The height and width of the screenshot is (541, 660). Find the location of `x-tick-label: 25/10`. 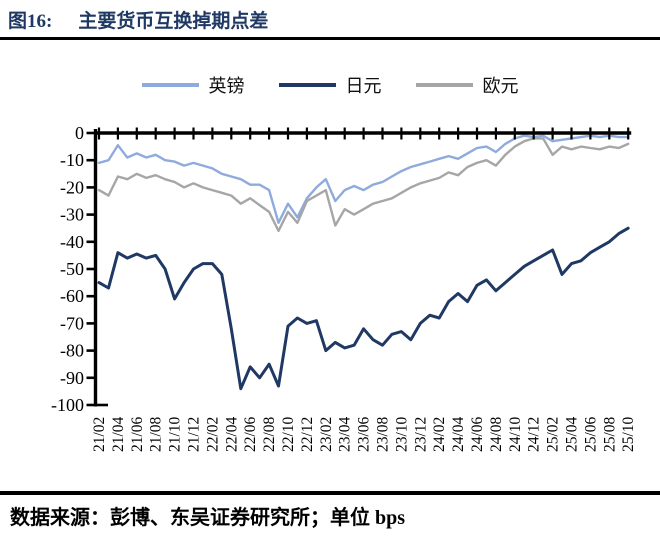

x-tick-label: 25/10 is located at coordinates (628, 434).